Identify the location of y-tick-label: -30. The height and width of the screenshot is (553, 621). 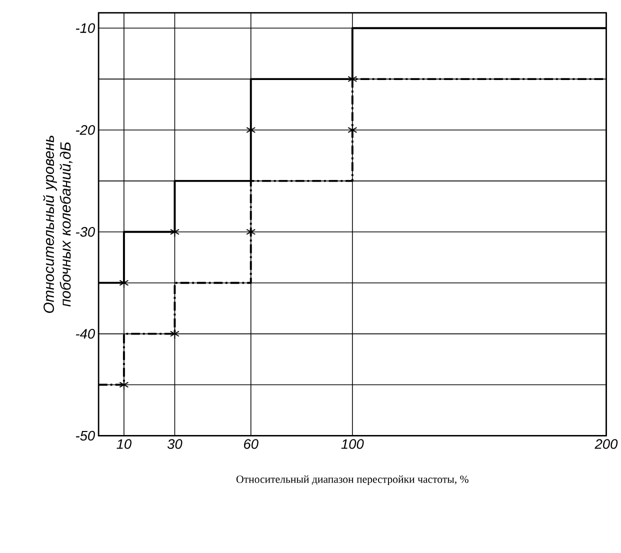
(85, 232).